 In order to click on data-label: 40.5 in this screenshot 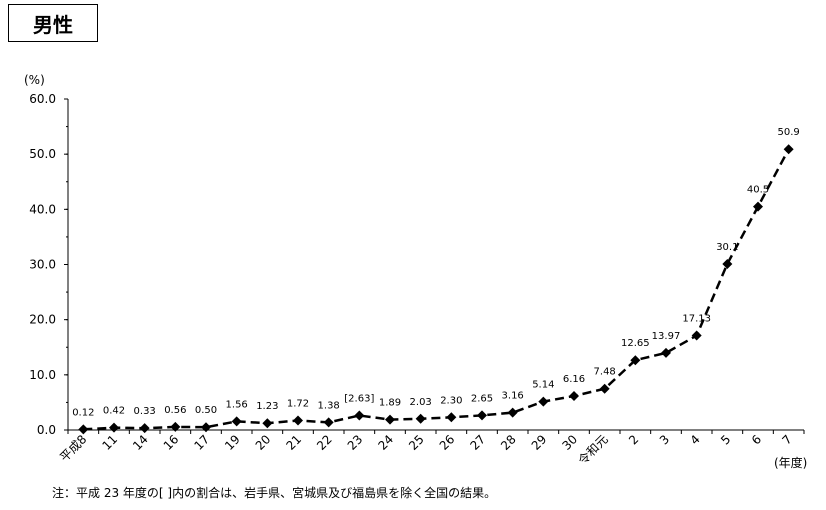, I will do `click(758, 190)`.